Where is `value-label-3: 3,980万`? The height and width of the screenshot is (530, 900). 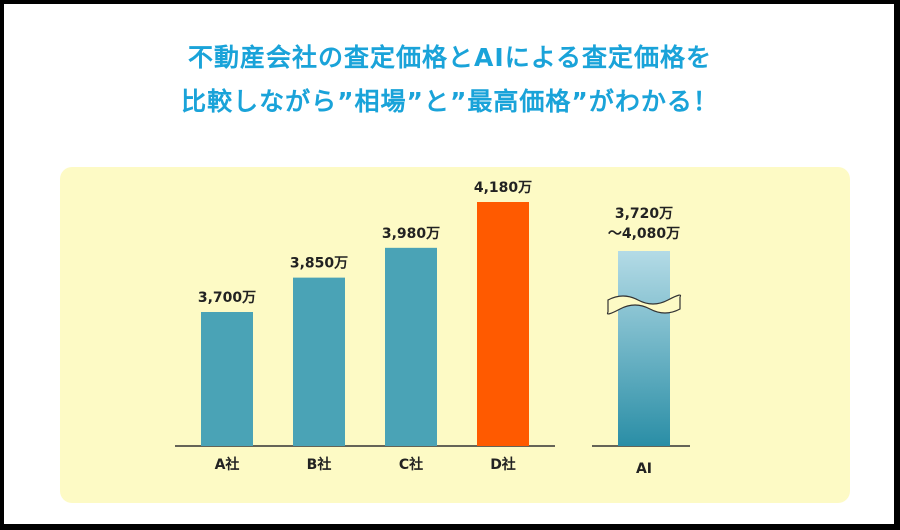 value-label-3: 3,980万 is located at coordinates (411, 234).